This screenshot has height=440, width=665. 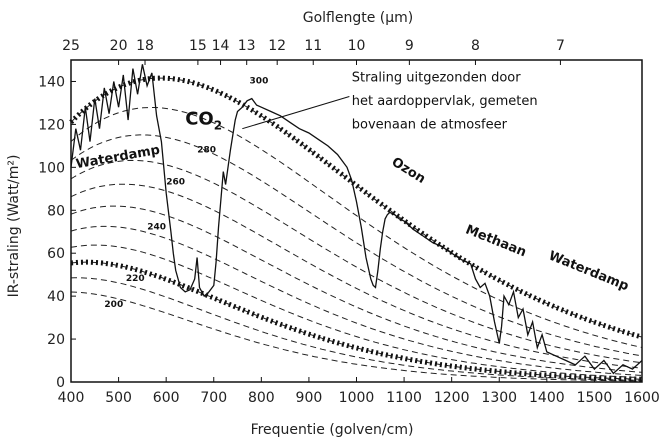 I want to click on y-tick-label: 20, so click(x=56, y=340).